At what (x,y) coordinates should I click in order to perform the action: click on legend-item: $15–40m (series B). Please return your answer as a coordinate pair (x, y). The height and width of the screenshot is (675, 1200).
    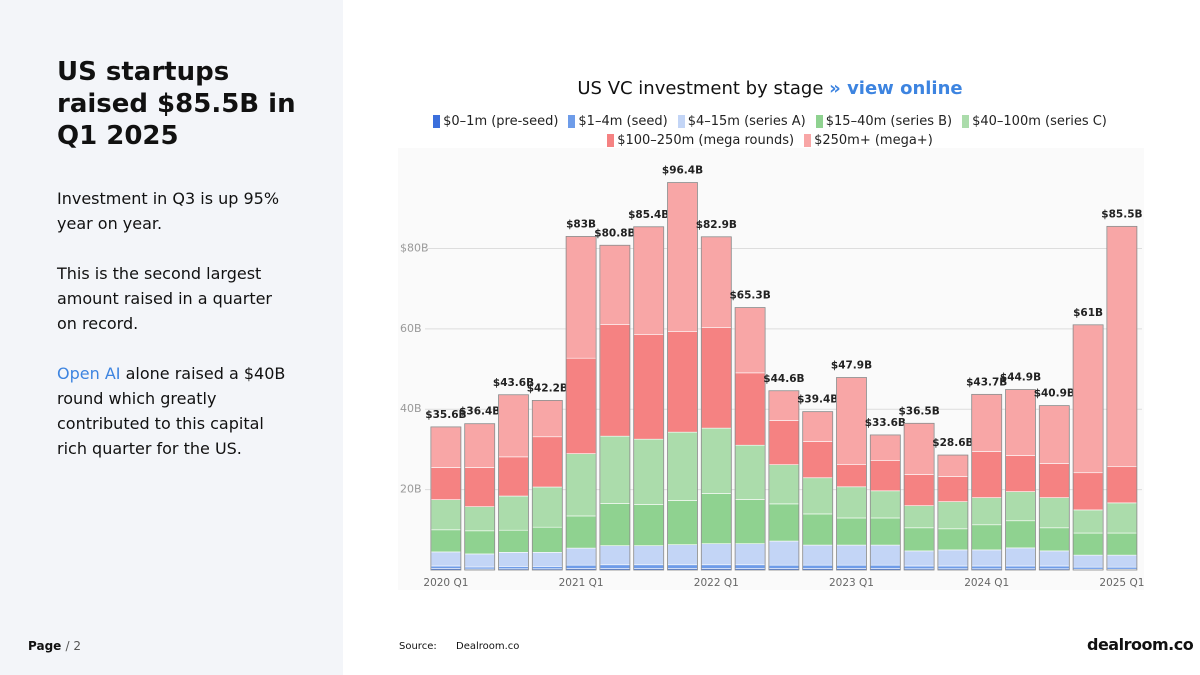
    Looking at the image, I should click on (884, 121).